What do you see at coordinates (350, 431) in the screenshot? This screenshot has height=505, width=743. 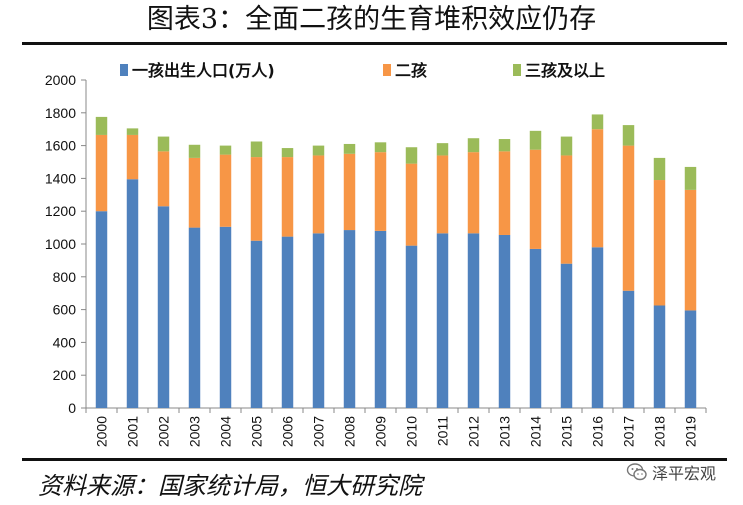 I see `x-tick-label: 2008` at bounding box center [350, 431].